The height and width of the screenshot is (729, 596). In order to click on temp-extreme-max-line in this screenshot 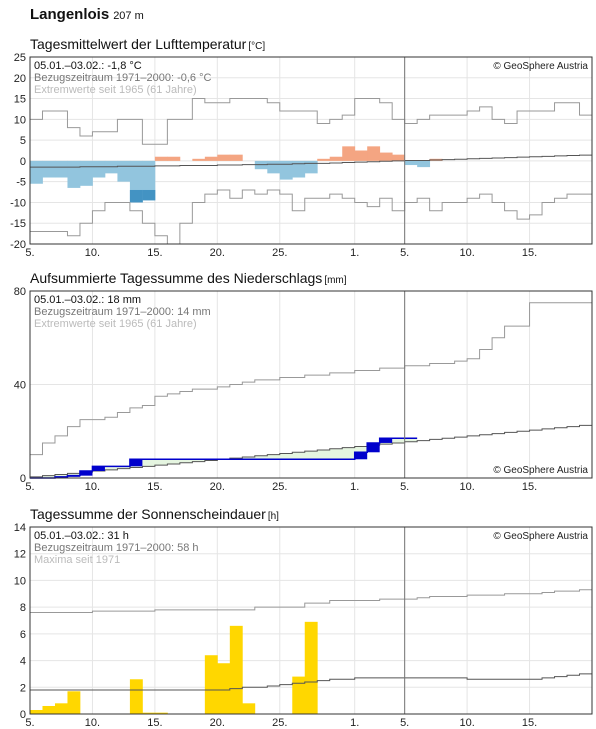, I will do `click(311, 121)`.